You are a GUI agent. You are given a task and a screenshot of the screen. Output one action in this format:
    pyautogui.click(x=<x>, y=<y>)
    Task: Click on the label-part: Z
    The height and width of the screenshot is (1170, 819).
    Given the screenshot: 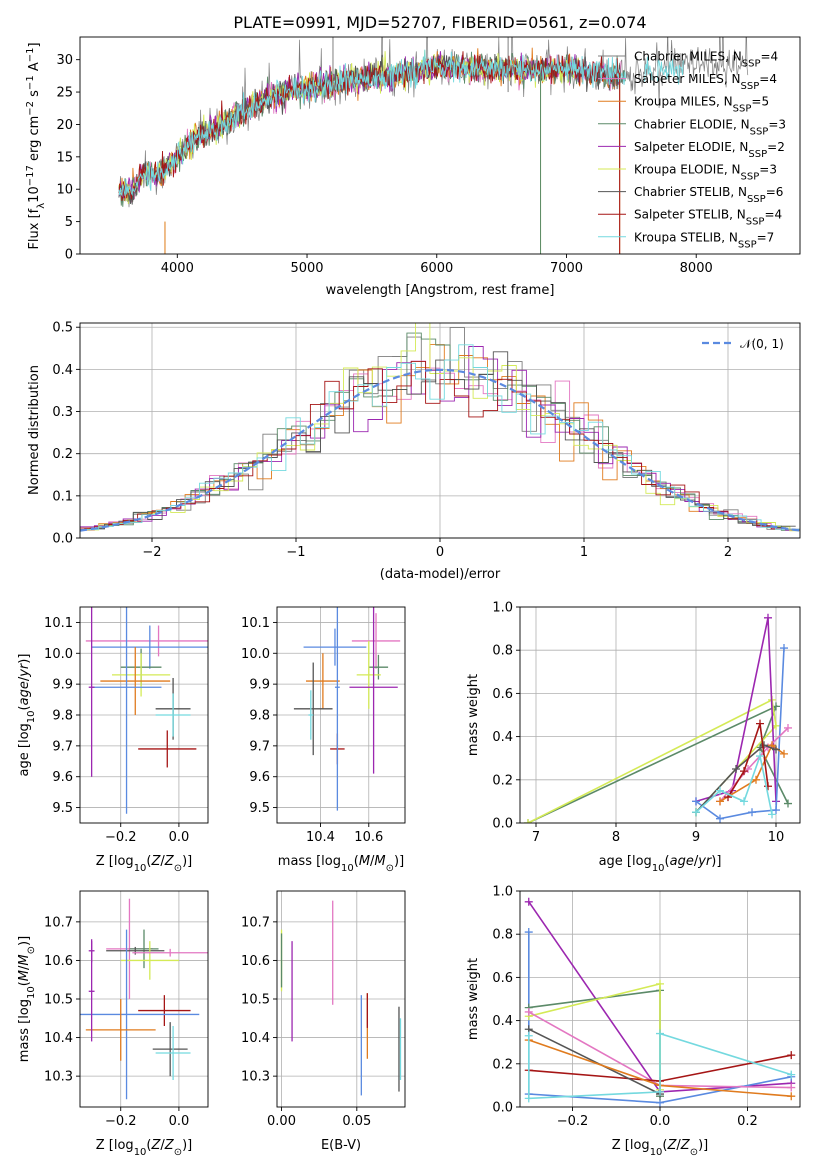 What is the action you would take?
    pyautogui.click(x=672, y=1145)
    